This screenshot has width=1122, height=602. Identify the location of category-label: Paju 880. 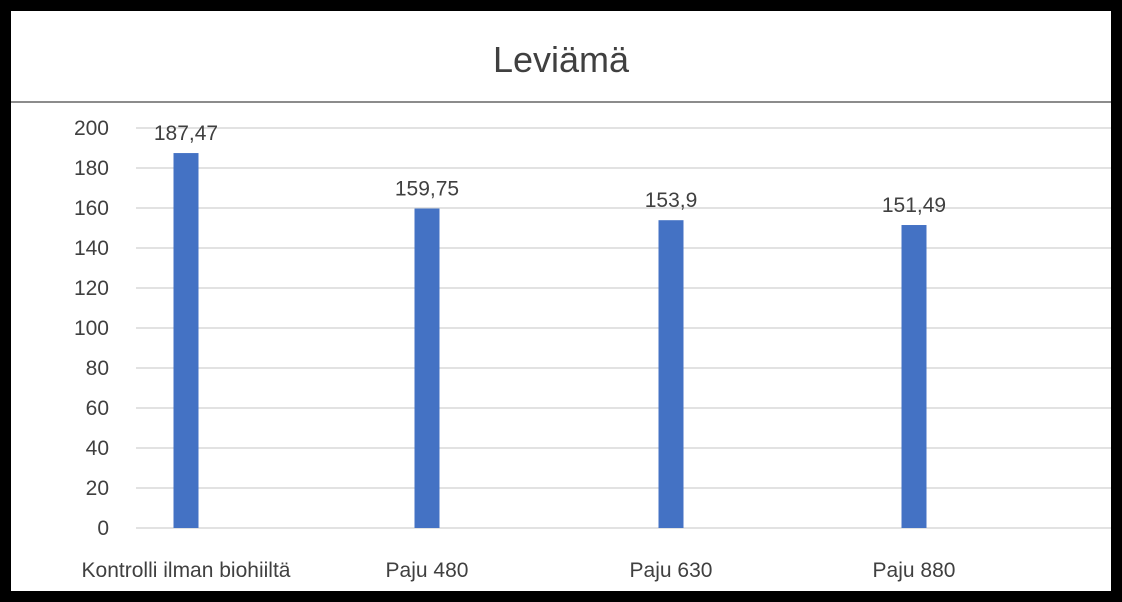
(914, 570).